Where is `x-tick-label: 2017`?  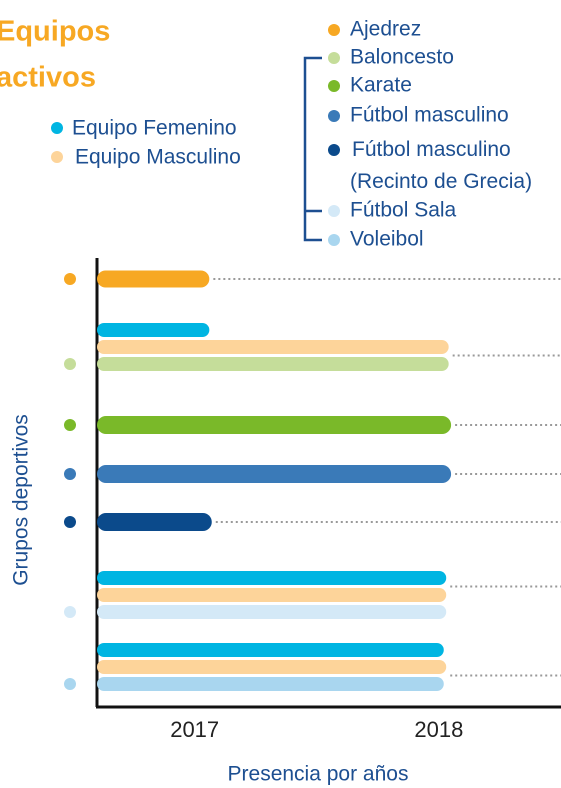 x-tick-label: 2017 is located at coordinates (194, 729).